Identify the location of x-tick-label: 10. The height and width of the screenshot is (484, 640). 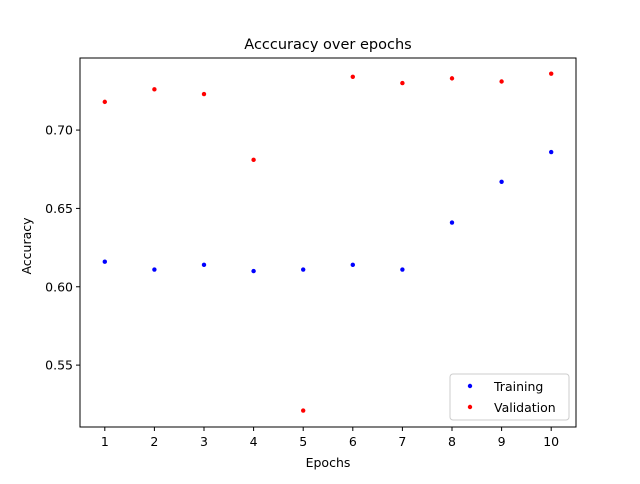
(551, 441).